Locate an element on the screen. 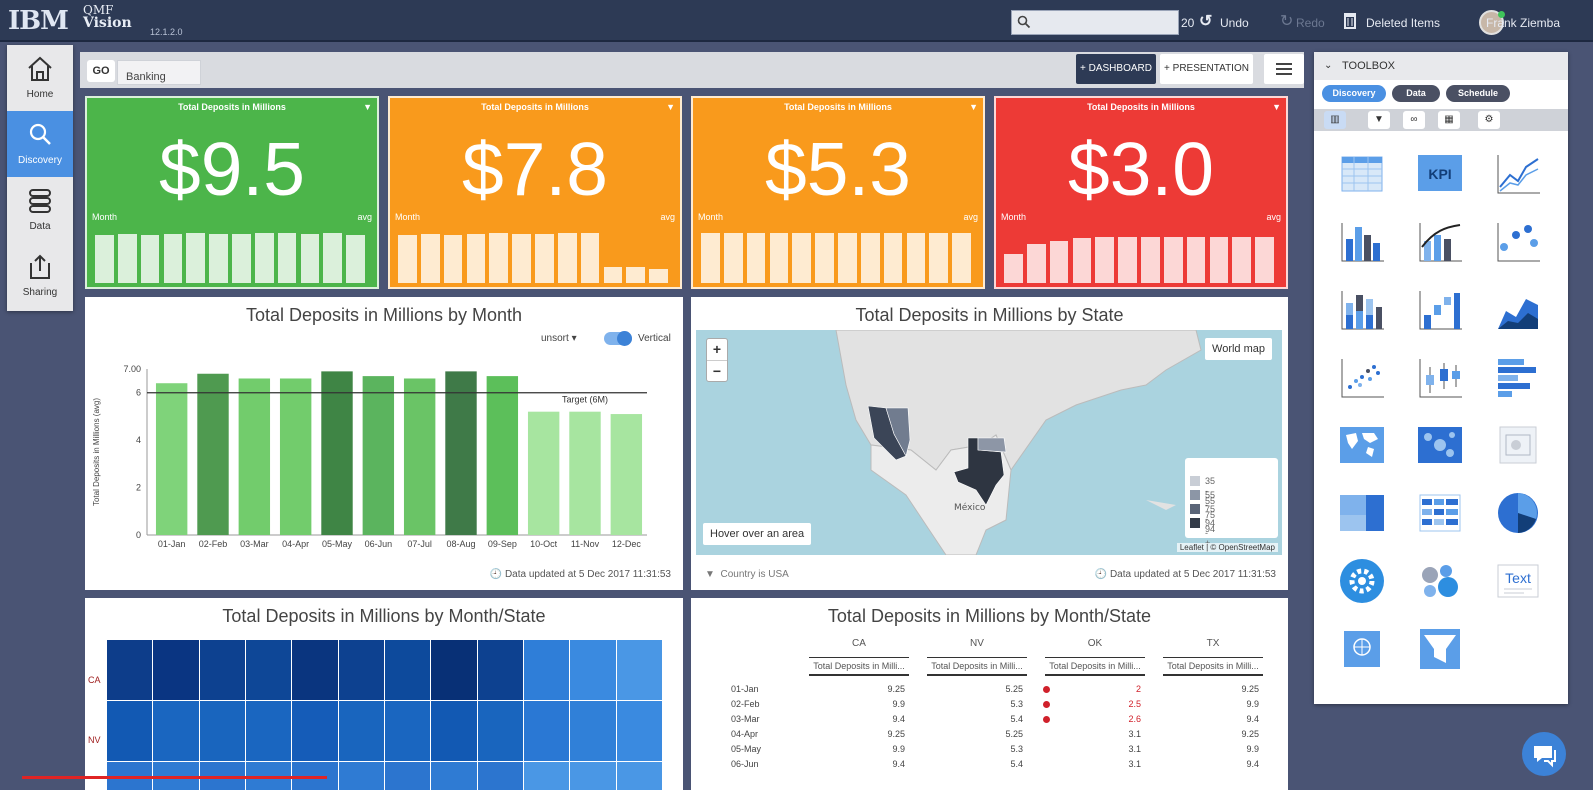 The image size is (1593, 790). waterfall-viz-icon is located at coordinates (1440, 309).